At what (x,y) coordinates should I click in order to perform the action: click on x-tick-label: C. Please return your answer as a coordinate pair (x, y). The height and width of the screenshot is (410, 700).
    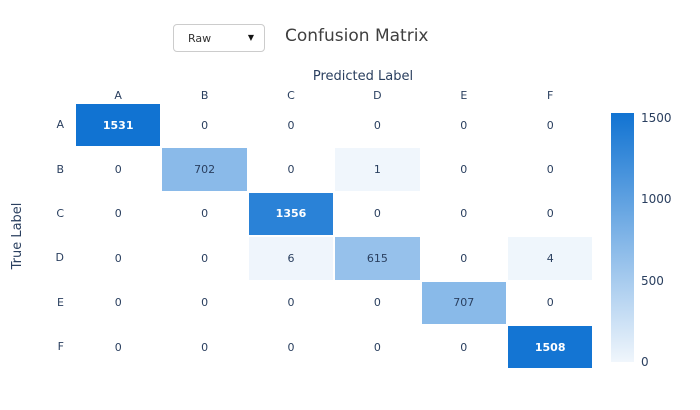
    Looking at the image, I should click on (291, 95).